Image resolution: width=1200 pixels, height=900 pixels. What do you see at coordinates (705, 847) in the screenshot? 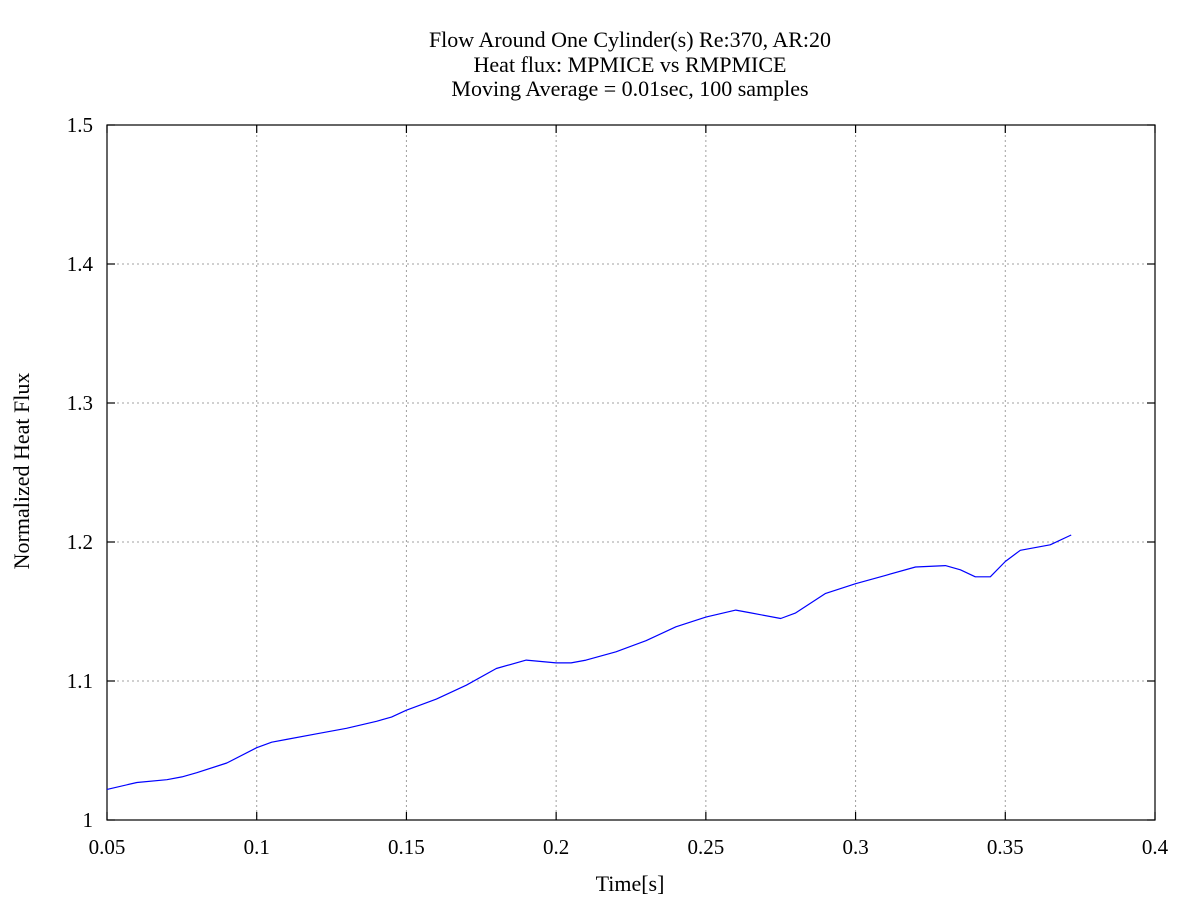
I see `x-tick-label: 0.25` at bounding box center [705, 847].